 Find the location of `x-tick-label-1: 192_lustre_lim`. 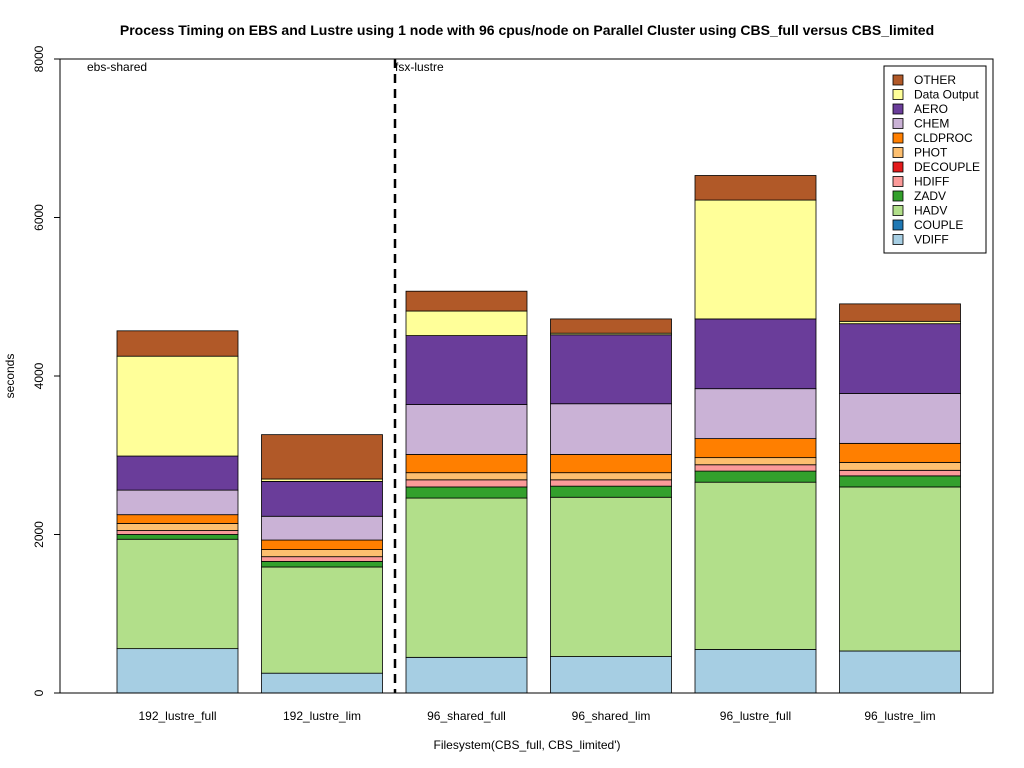

x-tick-label-1: 192_lustre_lim is located at coordinates (322, 716).